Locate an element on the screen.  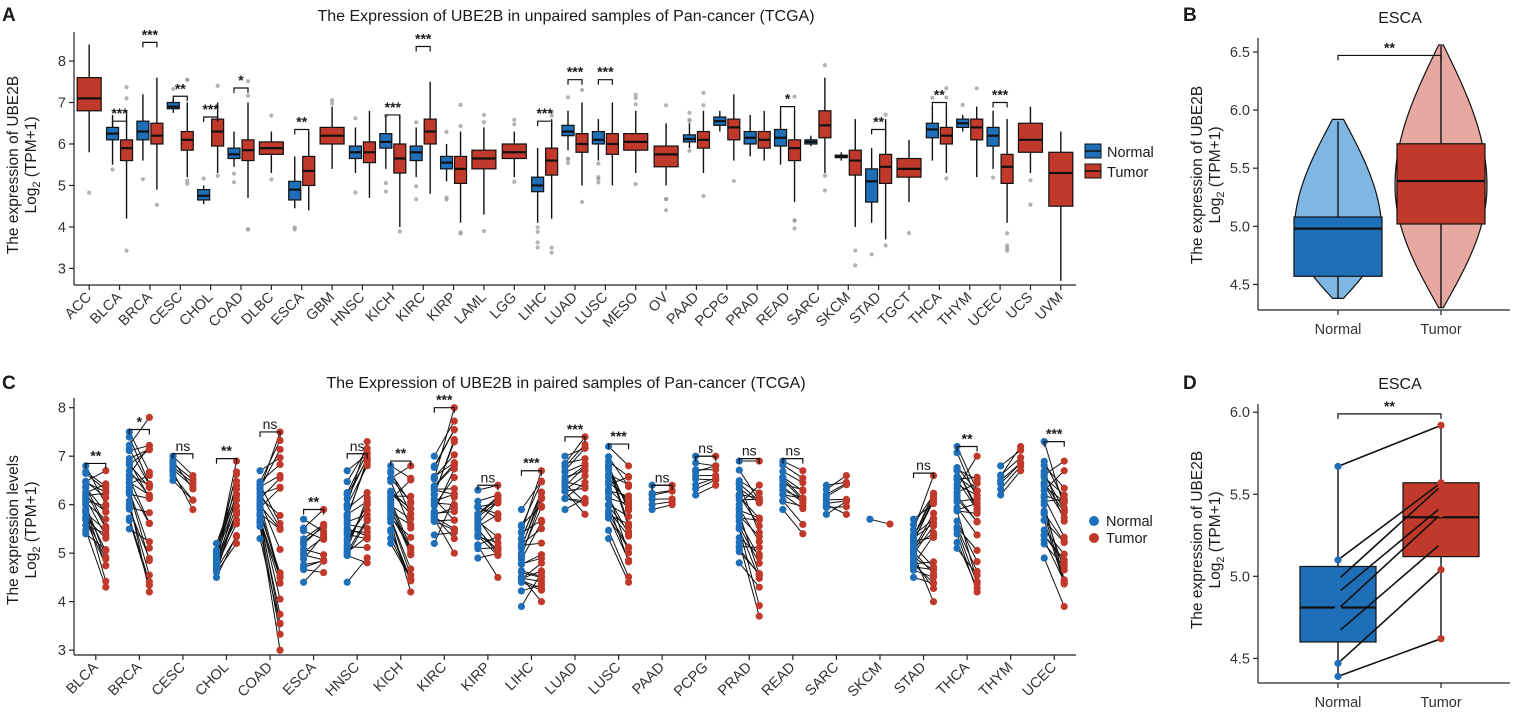
a-sig-esca-label: ** is located at coordinates (301, 121).